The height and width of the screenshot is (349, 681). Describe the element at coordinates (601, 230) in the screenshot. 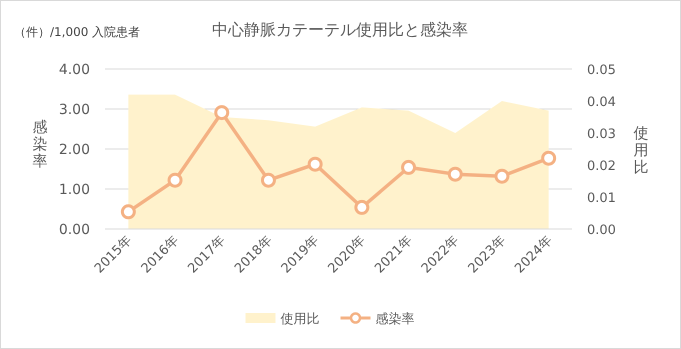

I see `y2-tick-label: 0.00` at that location.